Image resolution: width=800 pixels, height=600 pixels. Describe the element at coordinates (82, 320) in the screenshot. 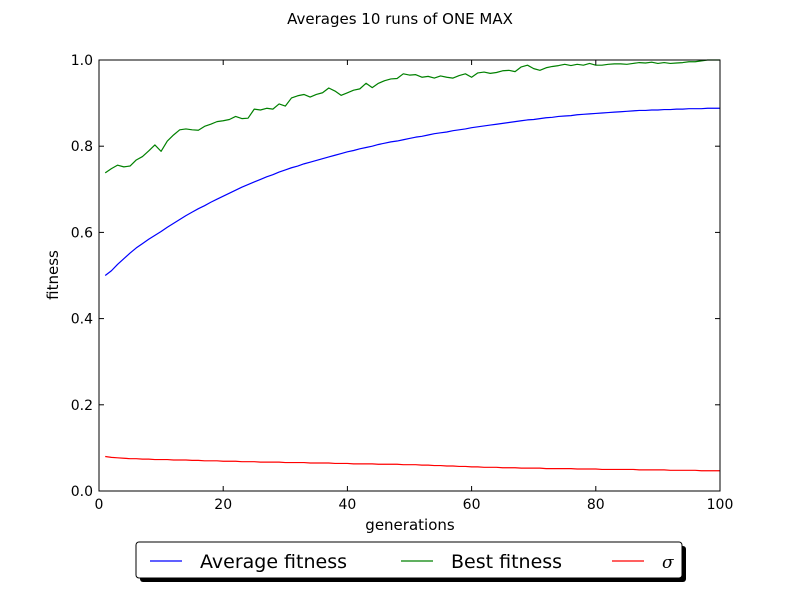

I see `y-tick-label: 0.4` at that location.